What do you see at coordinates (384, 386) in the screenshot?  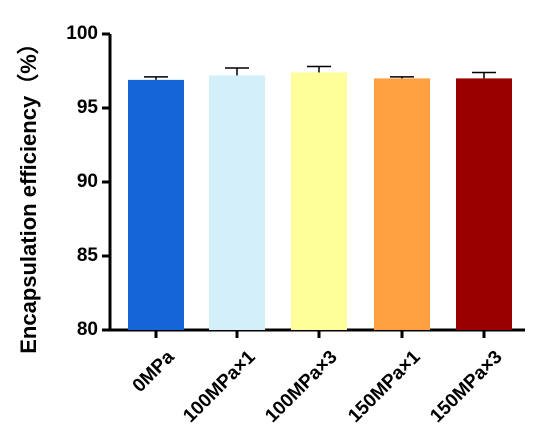 I see `x-tick-label: 150MPa×1` at bounding box center [384, 386].